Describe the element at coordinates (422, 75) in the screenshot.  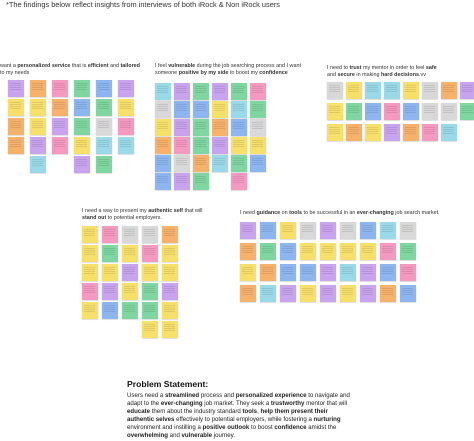
I see `text-segment: .vv` at that location.